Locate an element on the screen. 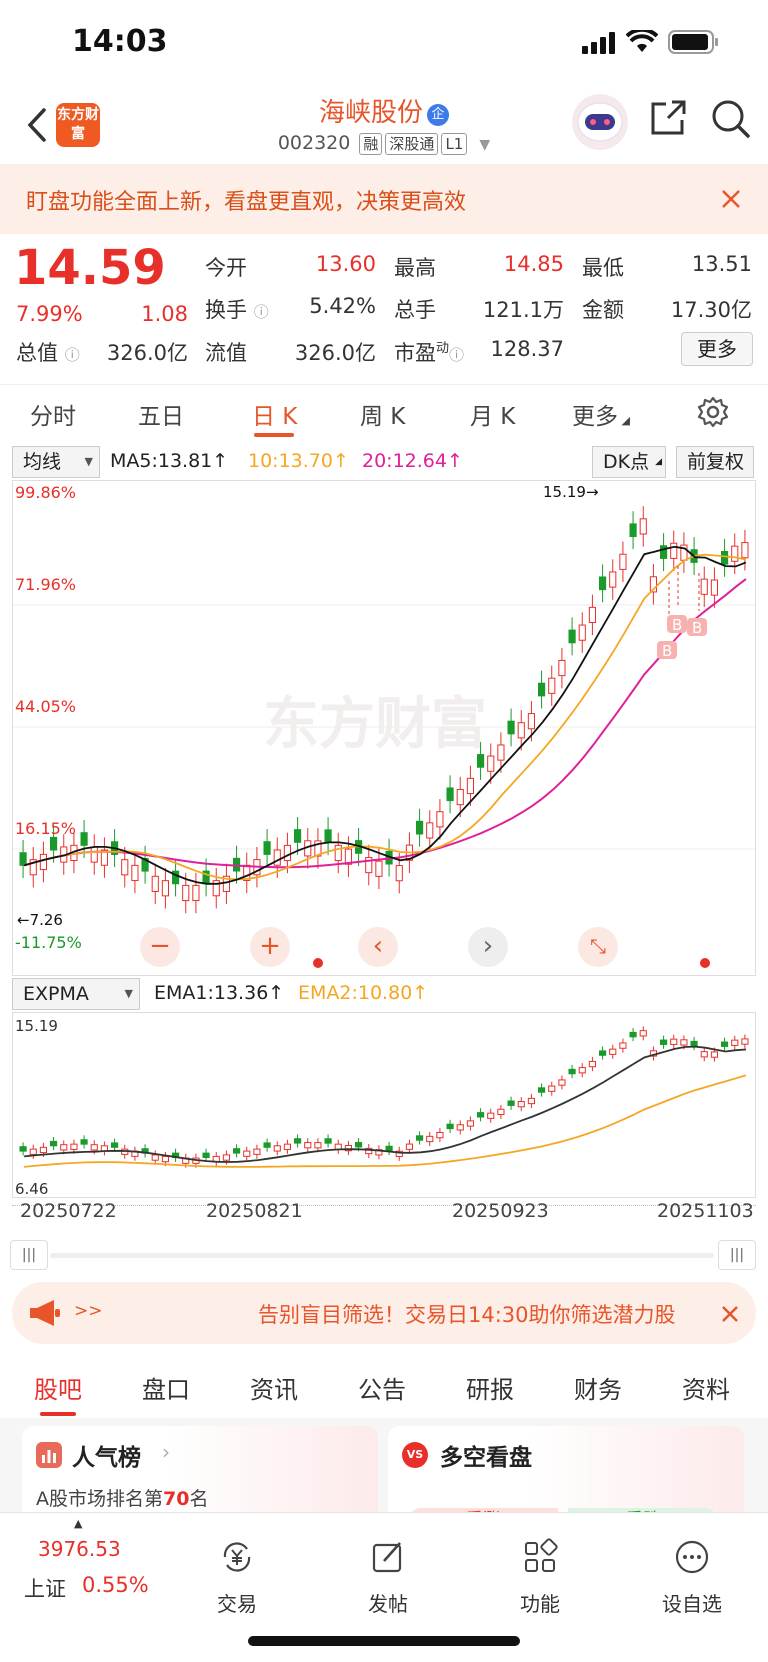  dk-point-button: DK点 ◢ is located at coordinates (629, 462).